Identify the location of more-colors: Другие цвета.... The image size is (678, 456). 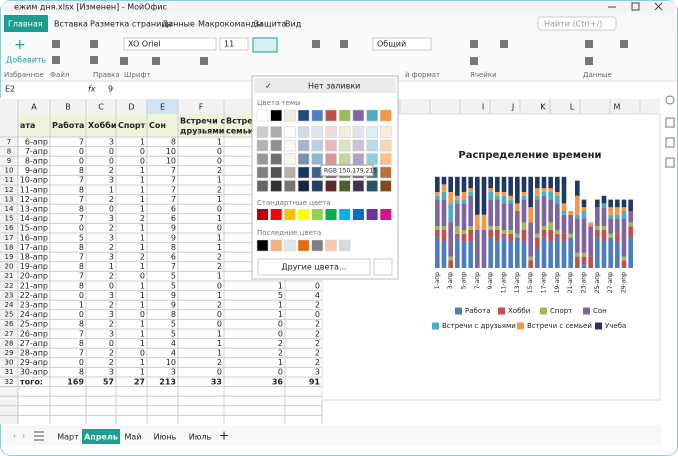
(313, 267).